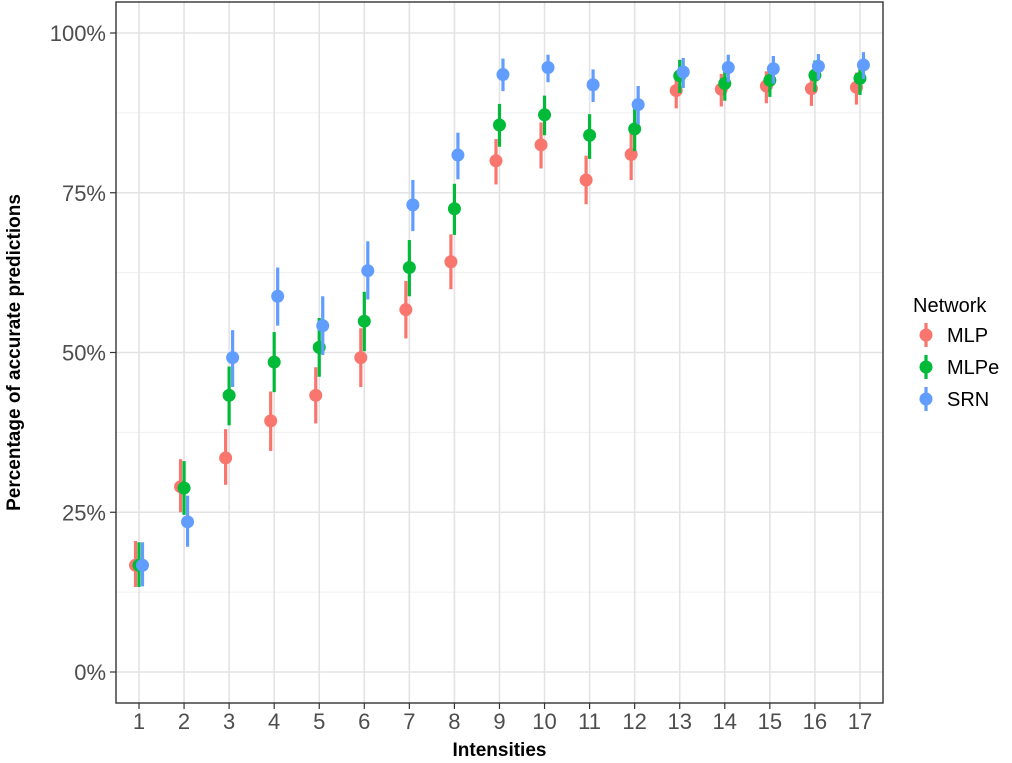 The width and height of the screenshot is (1012, 763). What do you see at coordinates (274, 721) in the screenshot?
I see `x-tick-label: 4` at bounding box center [274, 721].